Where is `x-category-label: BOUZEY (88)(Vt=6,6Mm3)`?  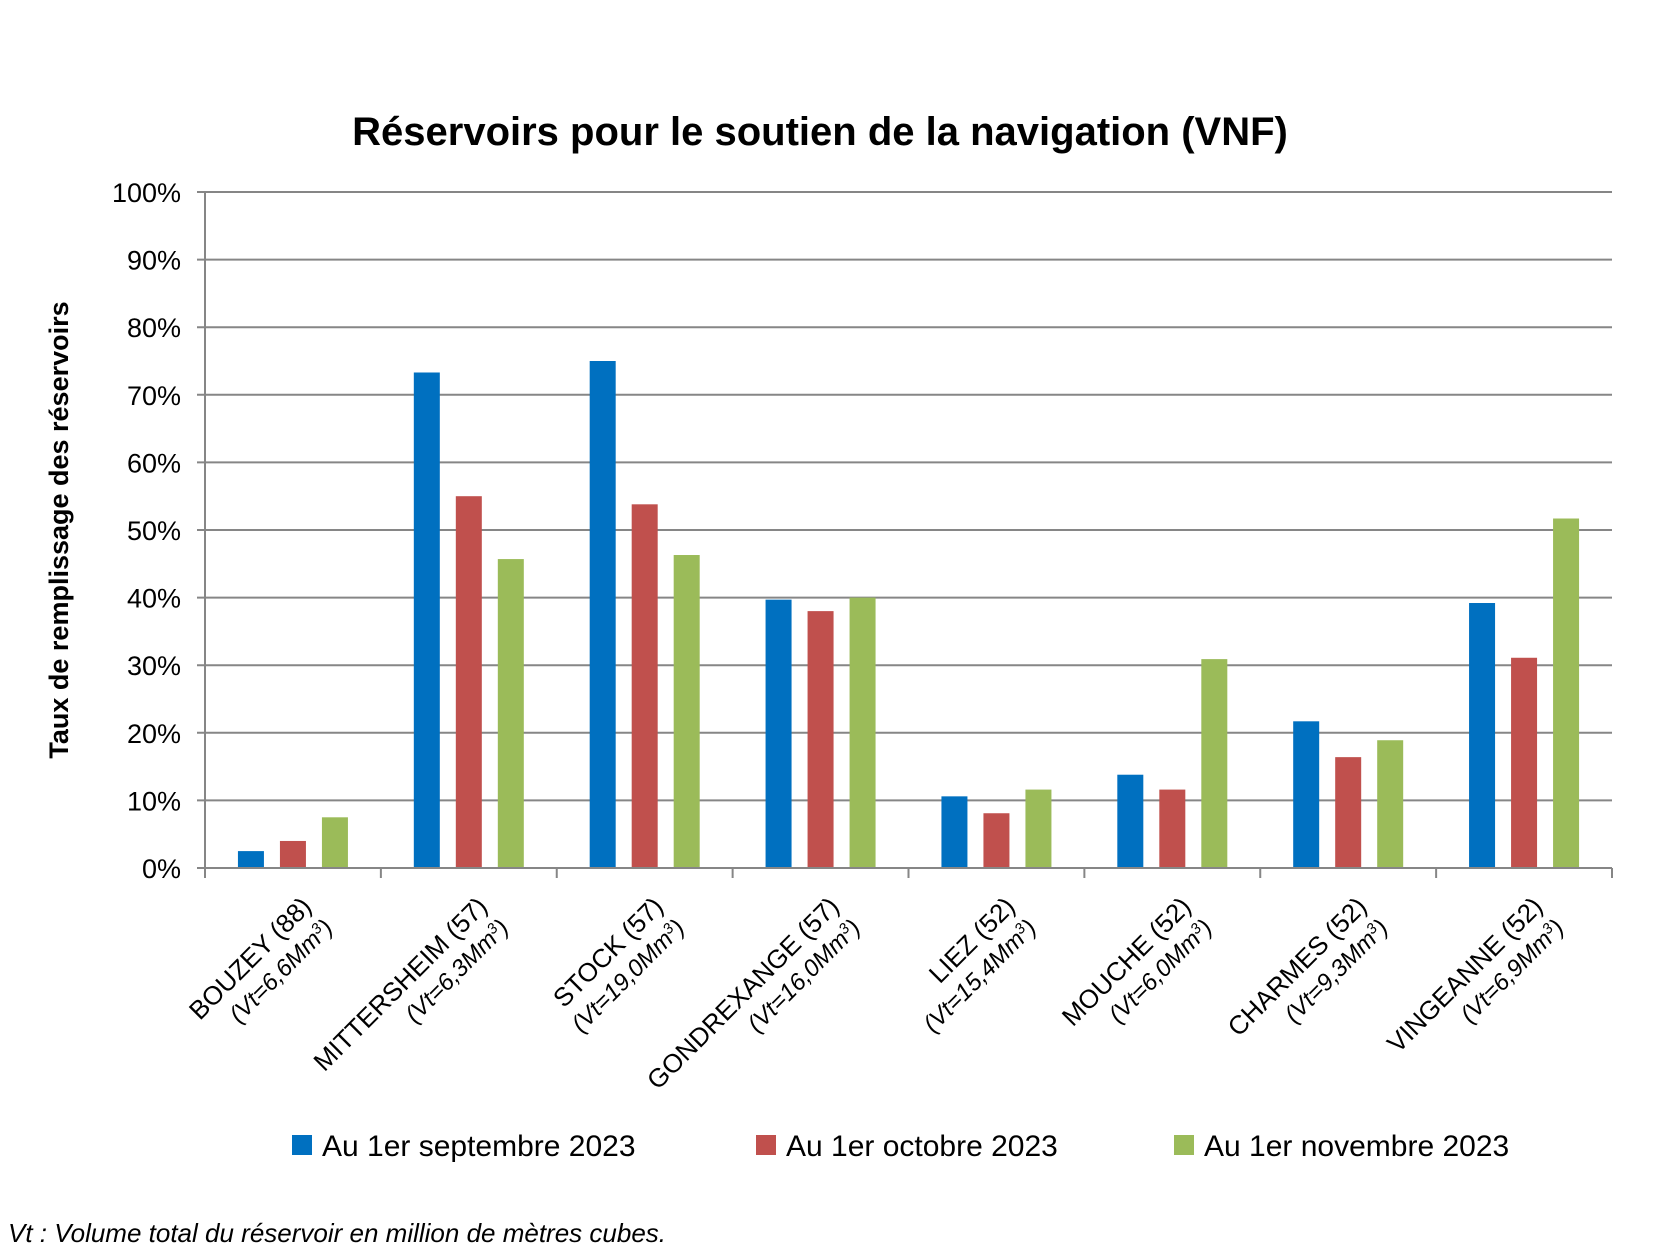 x-category-label: BOUZEY (88)(Vt=6,6Mm3) is located at coordinates (260, 959).